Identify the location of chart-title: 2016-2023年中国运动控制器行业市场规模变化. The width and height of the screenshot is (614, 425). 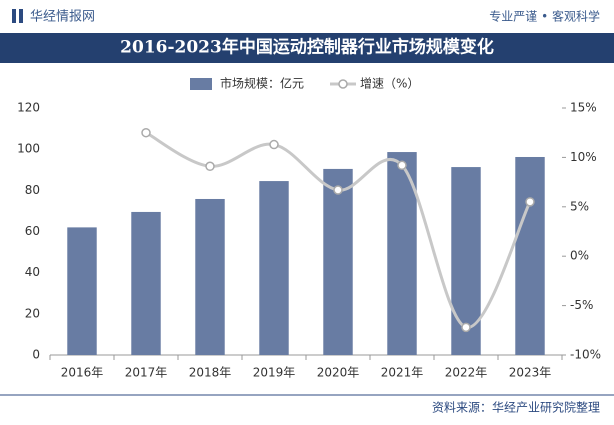
(307, 47).